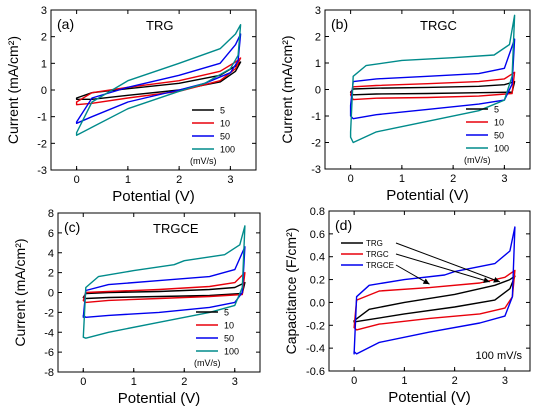  I want to click on y-tick-label: -0.6, so click(315, 372).